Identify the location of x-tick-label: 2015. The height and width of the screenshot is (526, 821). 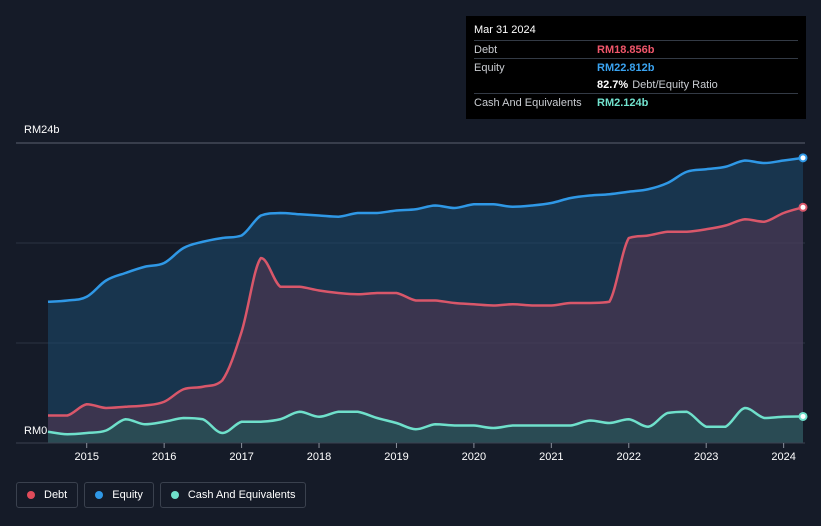
(86, 457).